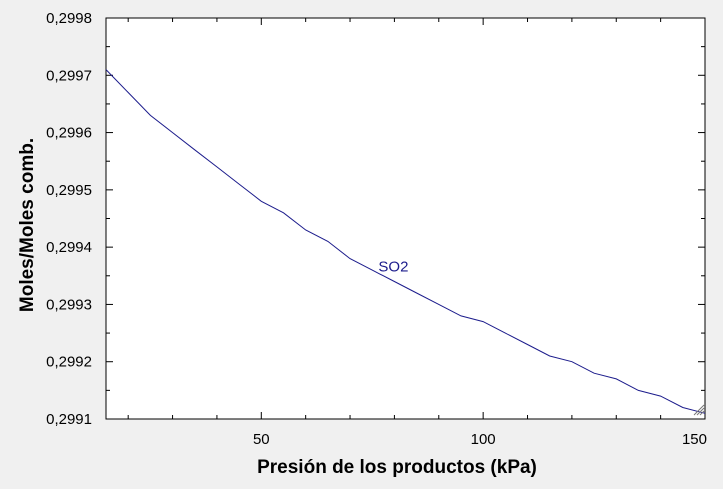 The image size is (723, 489). Describe the element at coordinates (393, 267) in the screenshot. I see `series-label: SO2` at that location.